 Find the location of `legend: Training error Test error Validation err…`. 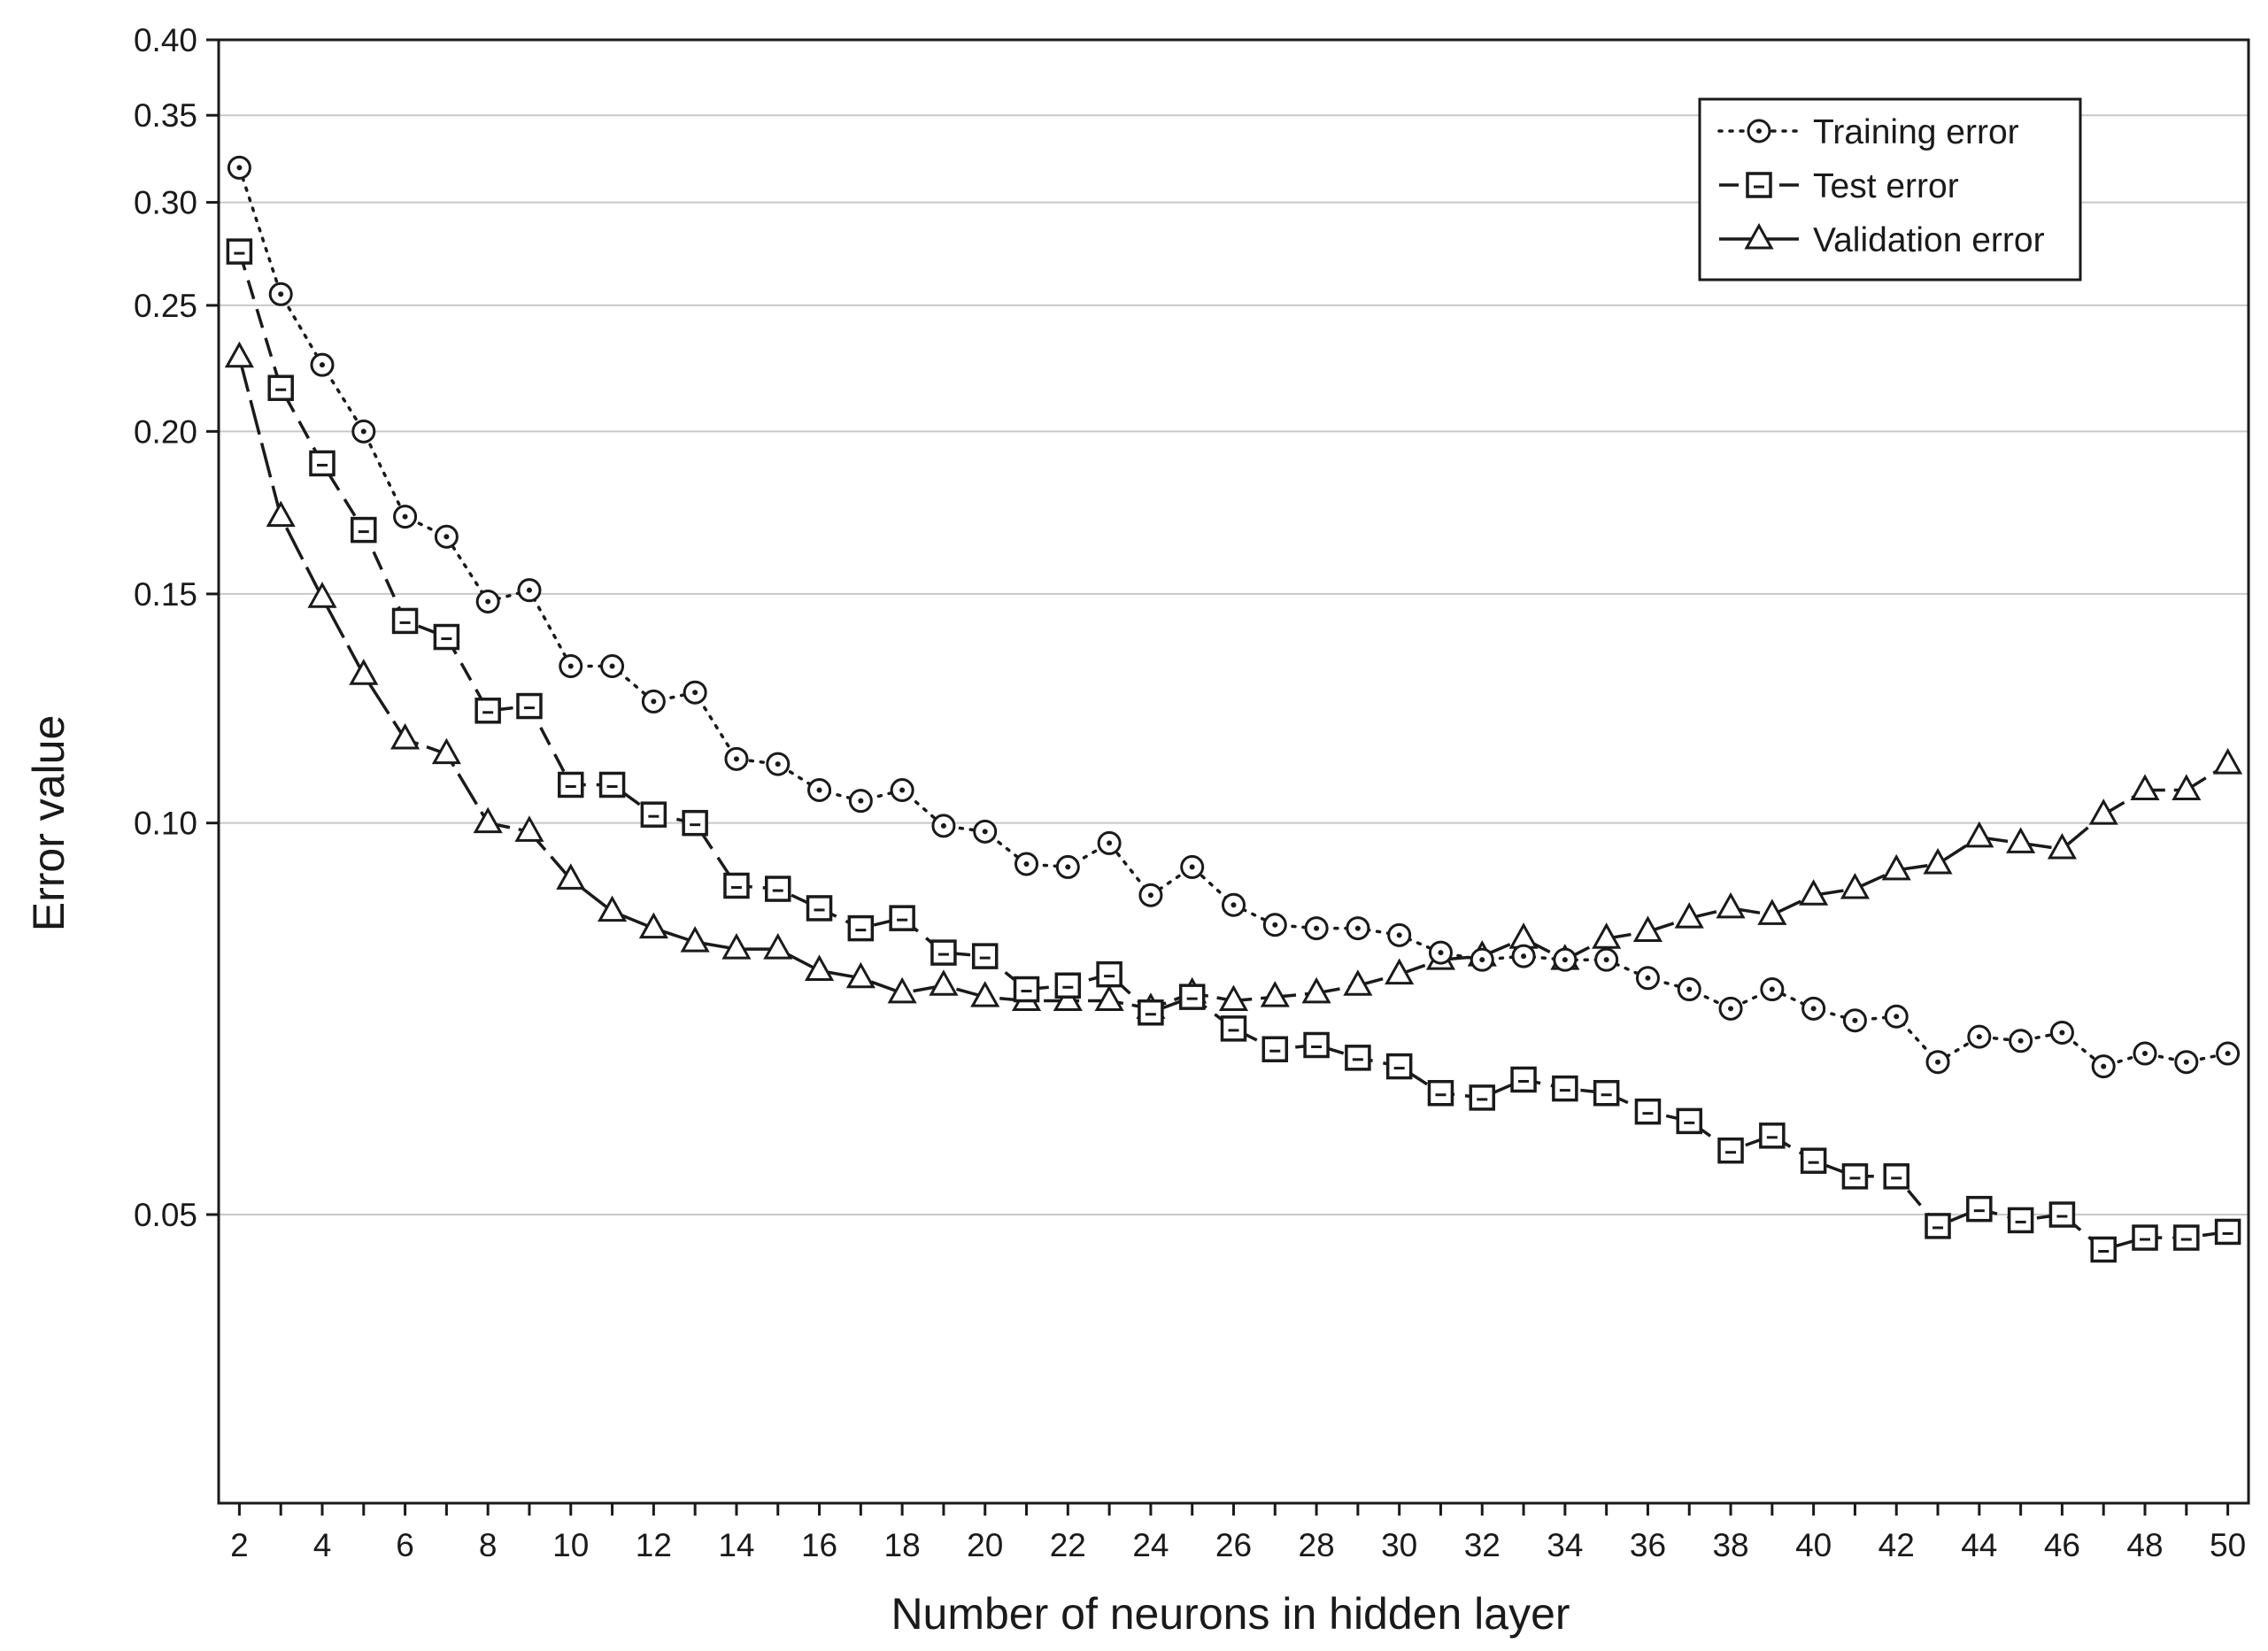

legend: Training error Test error Validation err… is located at coordinates (1890, 189).